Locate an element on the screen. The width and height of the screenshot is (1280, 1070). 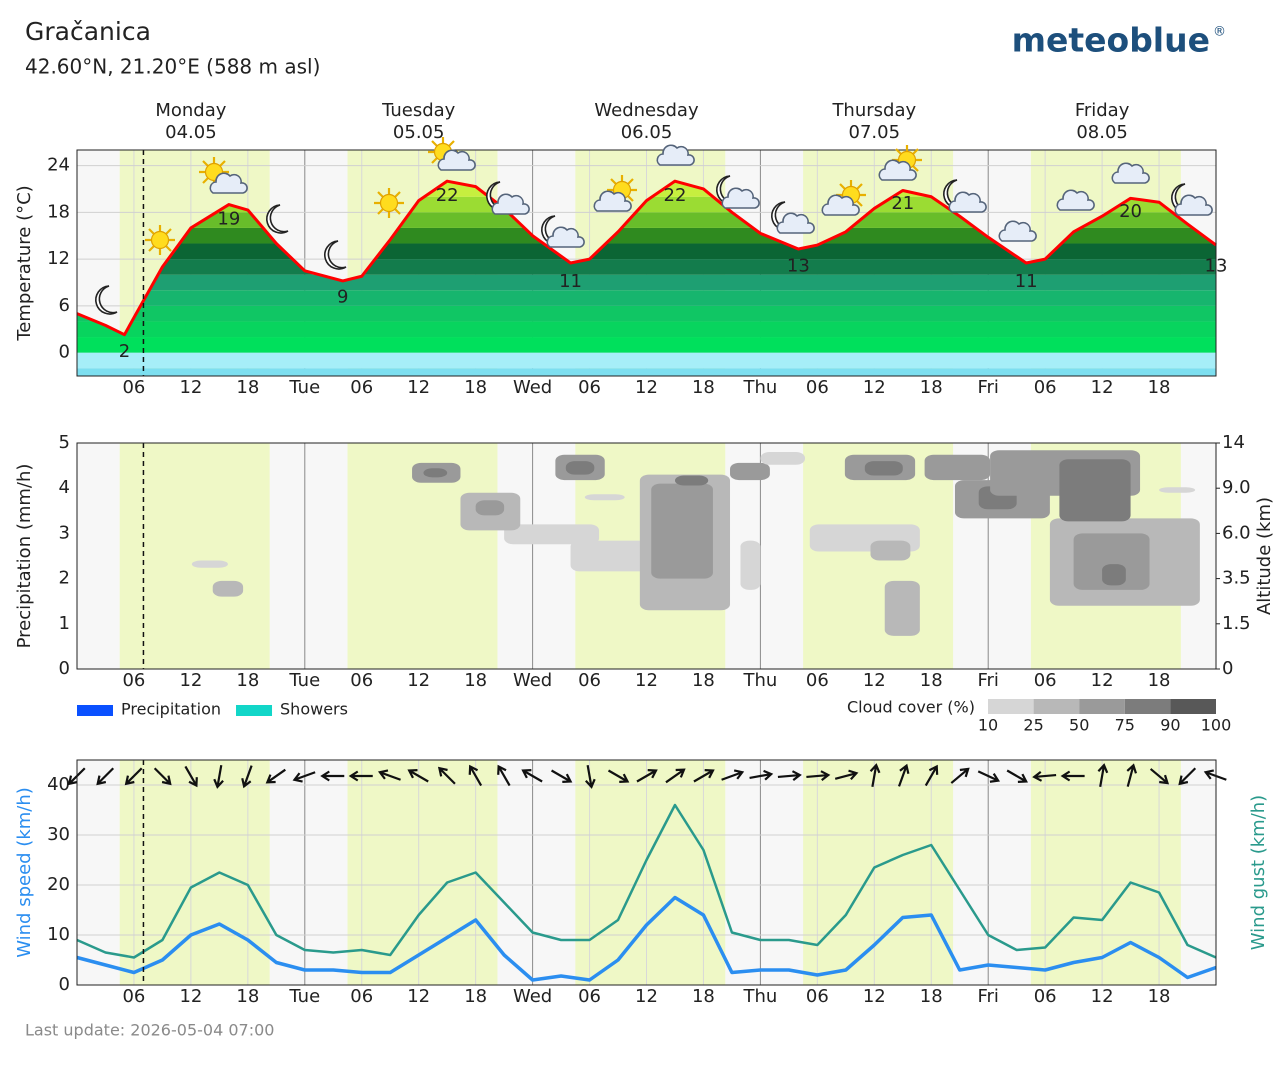
sun-icon is located at coordinates (160, 240).